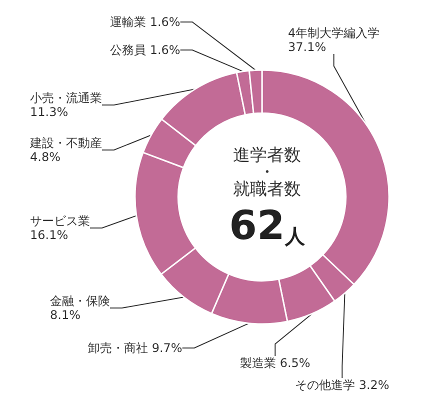 The image size is (428, 403). Describe the element at coordinates (65, 315) in the screenshot. I see `data-label: 8.1%` at that location.